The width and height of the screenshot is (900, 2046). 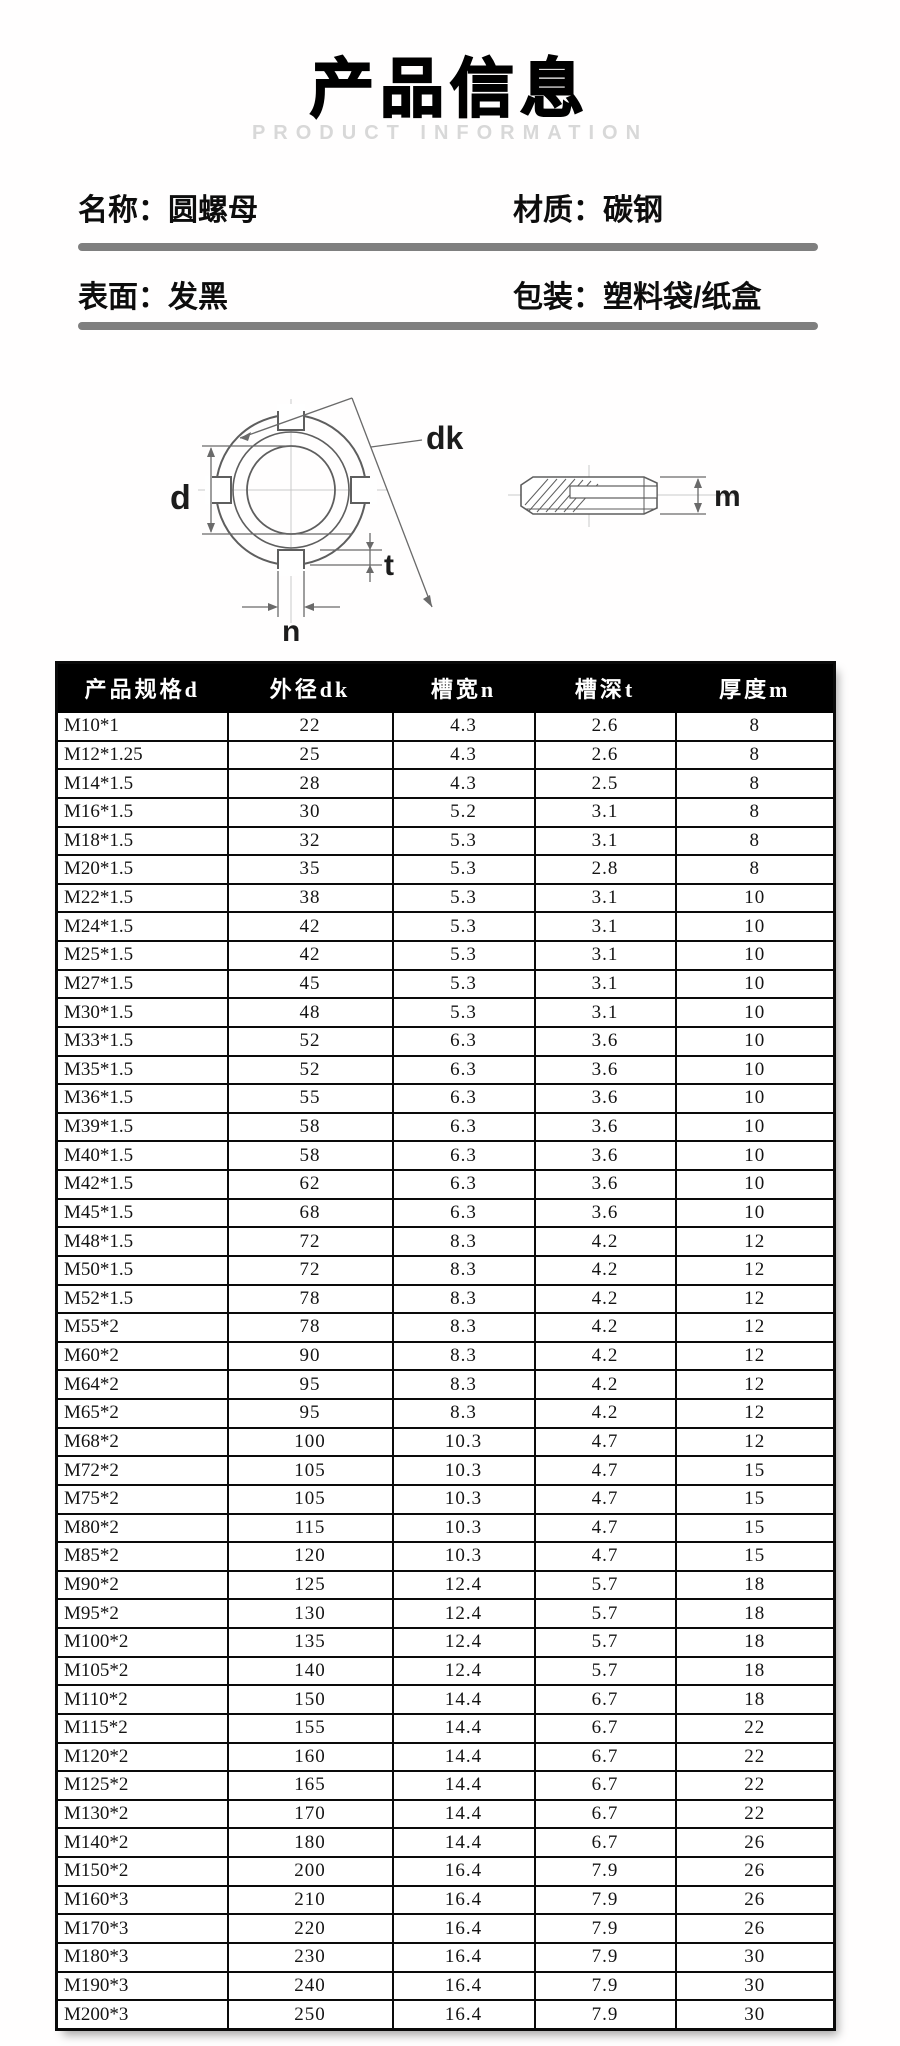 What do you see at coordinates (142, 1070) in the screenshot?
I see `spec-cell: M35*1.5` at bounding box center [142, 1070].